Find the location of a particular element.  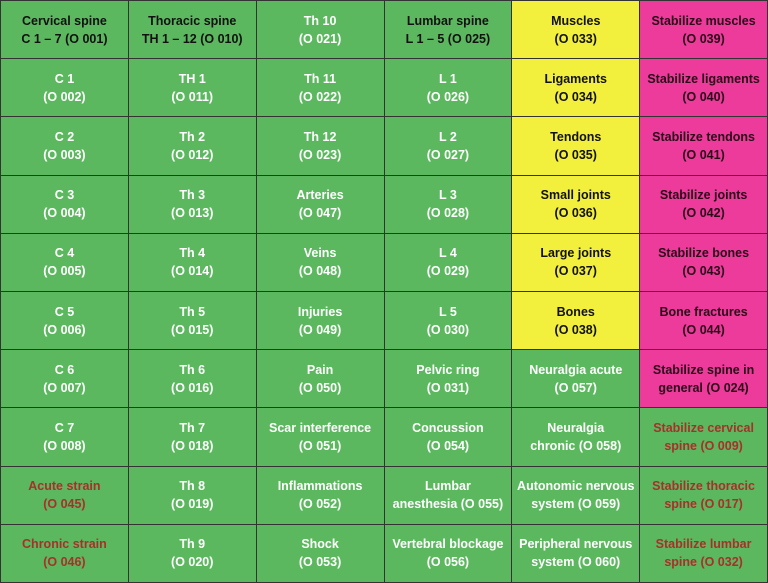

cell-text: C 1 – 7 (O 001) is located at coordinates (64, 38).